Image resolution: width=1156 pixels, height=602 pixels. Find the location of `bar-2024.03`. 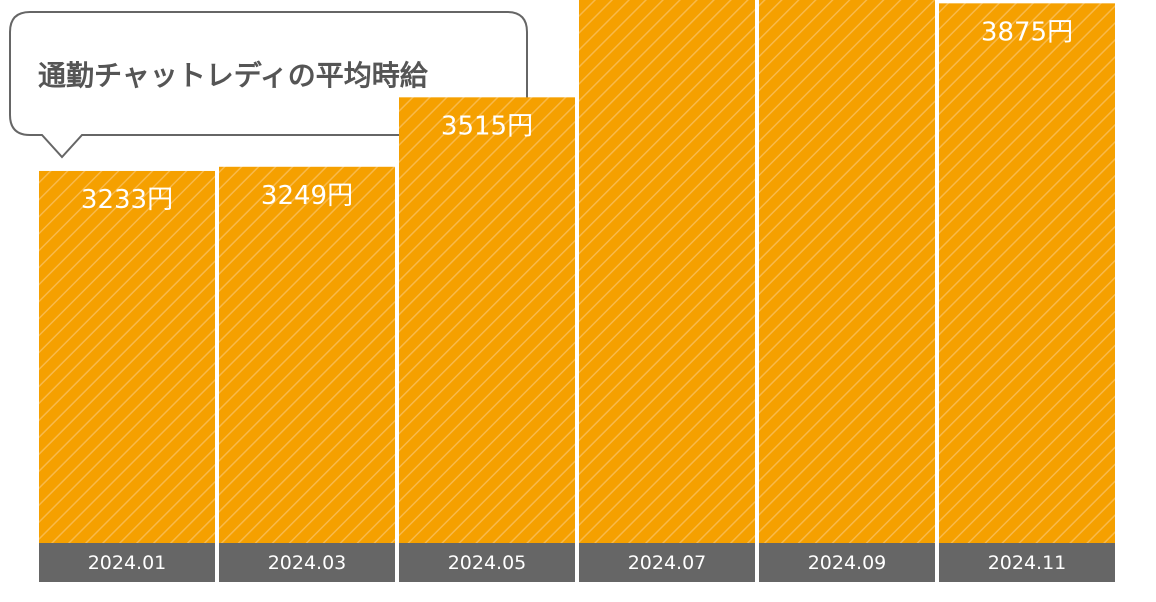

bar-2024.03 is located at coordinates (307, 354).